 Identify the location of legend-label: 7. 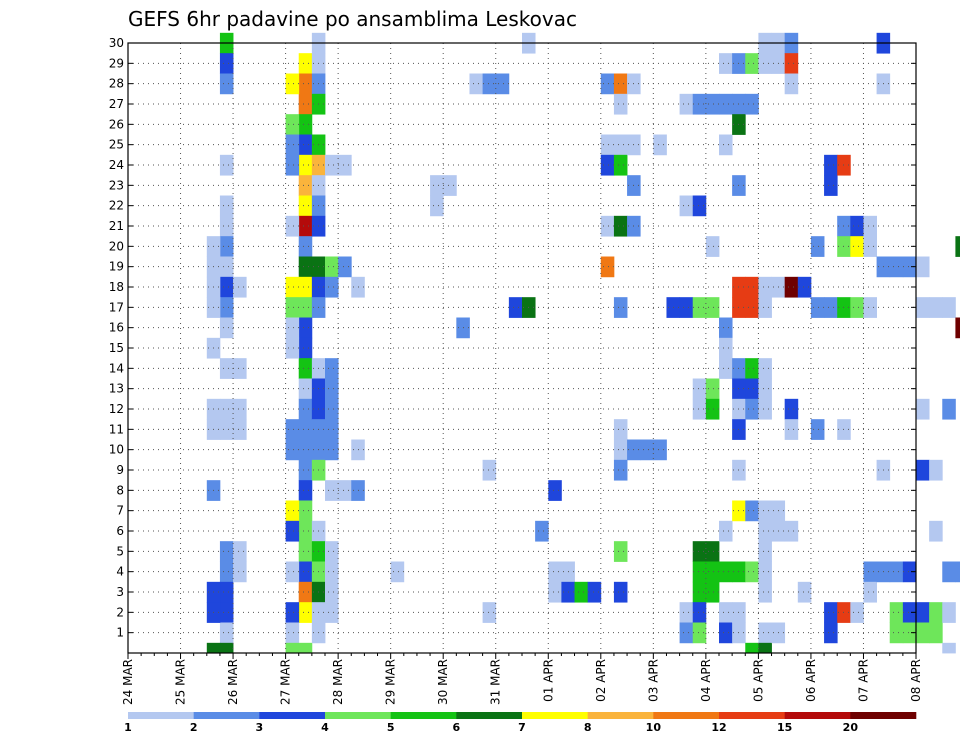
(522, 727).